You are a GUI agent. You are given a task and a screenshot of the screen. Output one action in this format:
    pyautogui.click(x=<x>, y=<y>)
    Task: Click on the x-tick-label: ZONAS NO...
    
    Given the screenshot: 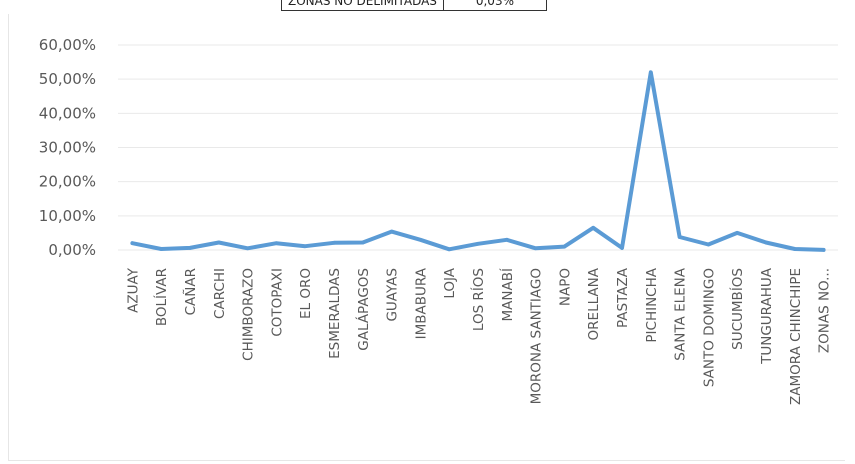 What is the action you would take?
    pyautogui.click(x=825, y=310)
    